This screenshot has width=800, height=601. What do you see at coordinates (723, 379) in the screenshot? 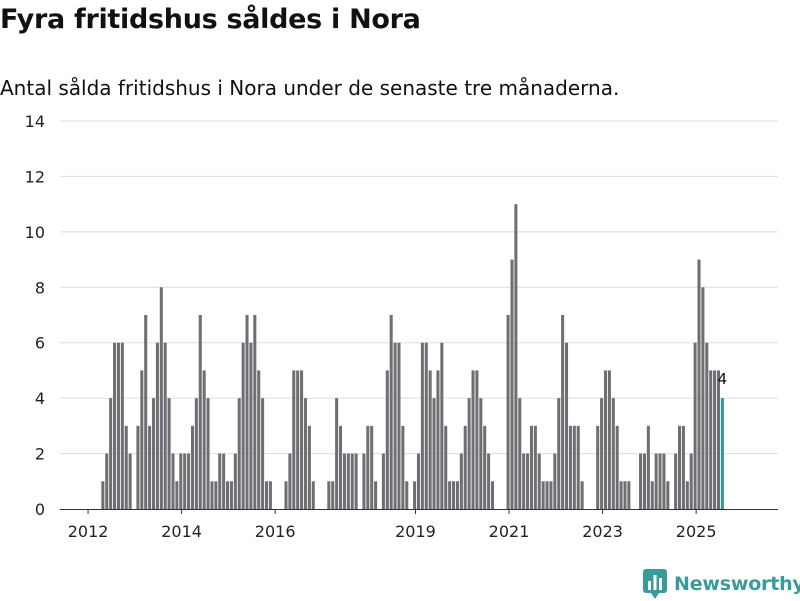
I see `annotations: 4` at bounding box center [723, 379].